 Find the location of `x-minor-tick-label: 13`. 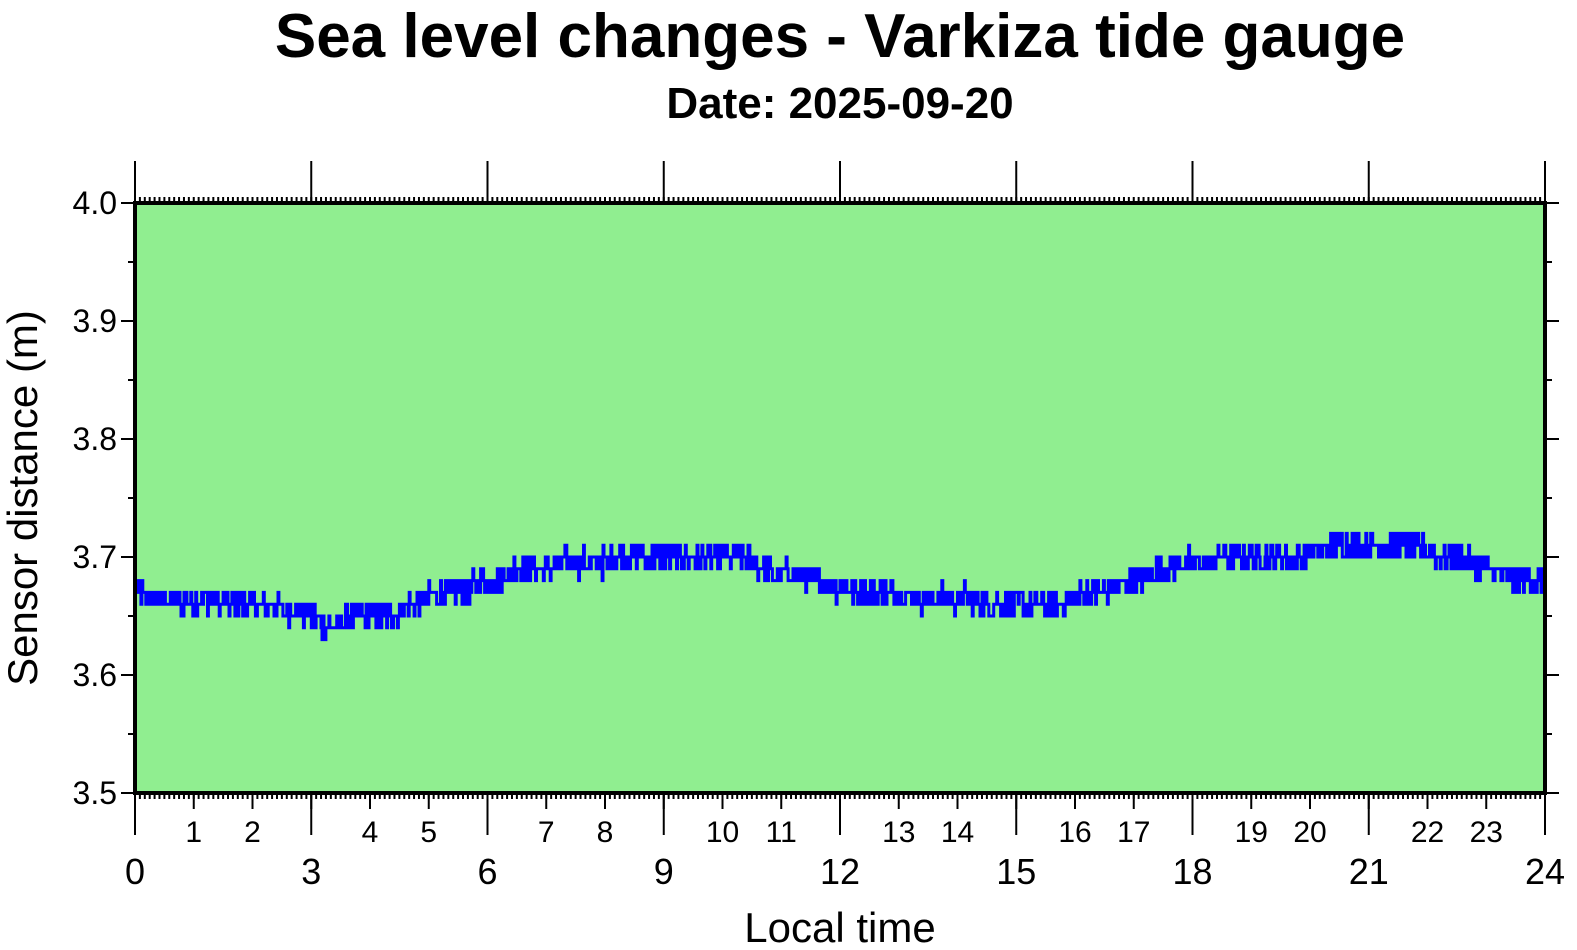

x-minor-tick-label: 13 is located at coordinates (898, 832).